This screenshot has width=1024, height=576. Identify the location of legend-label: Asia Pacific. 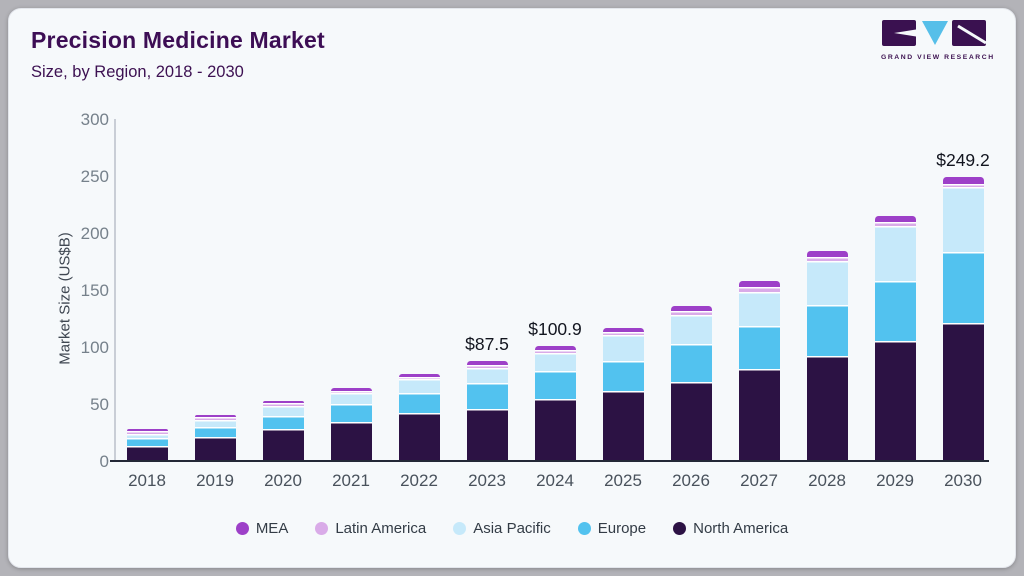
(512, 528).